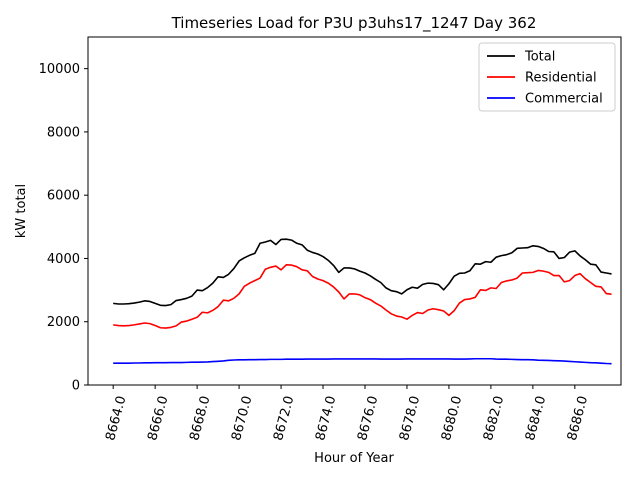  I want to click on y-tick-label: 4000, so click(63, 259).